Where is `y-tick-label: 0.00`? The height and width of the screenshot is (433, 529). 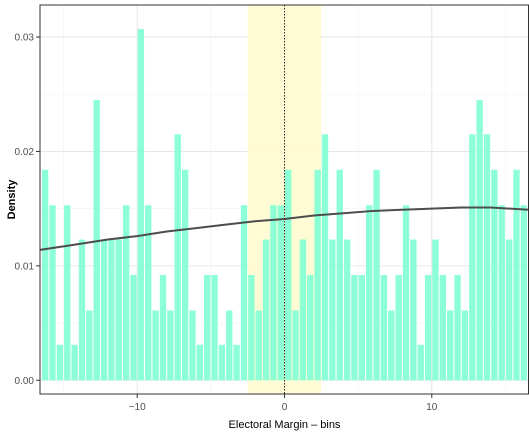 y-tick-label: 0.00 is located at coordinates (25, 381).